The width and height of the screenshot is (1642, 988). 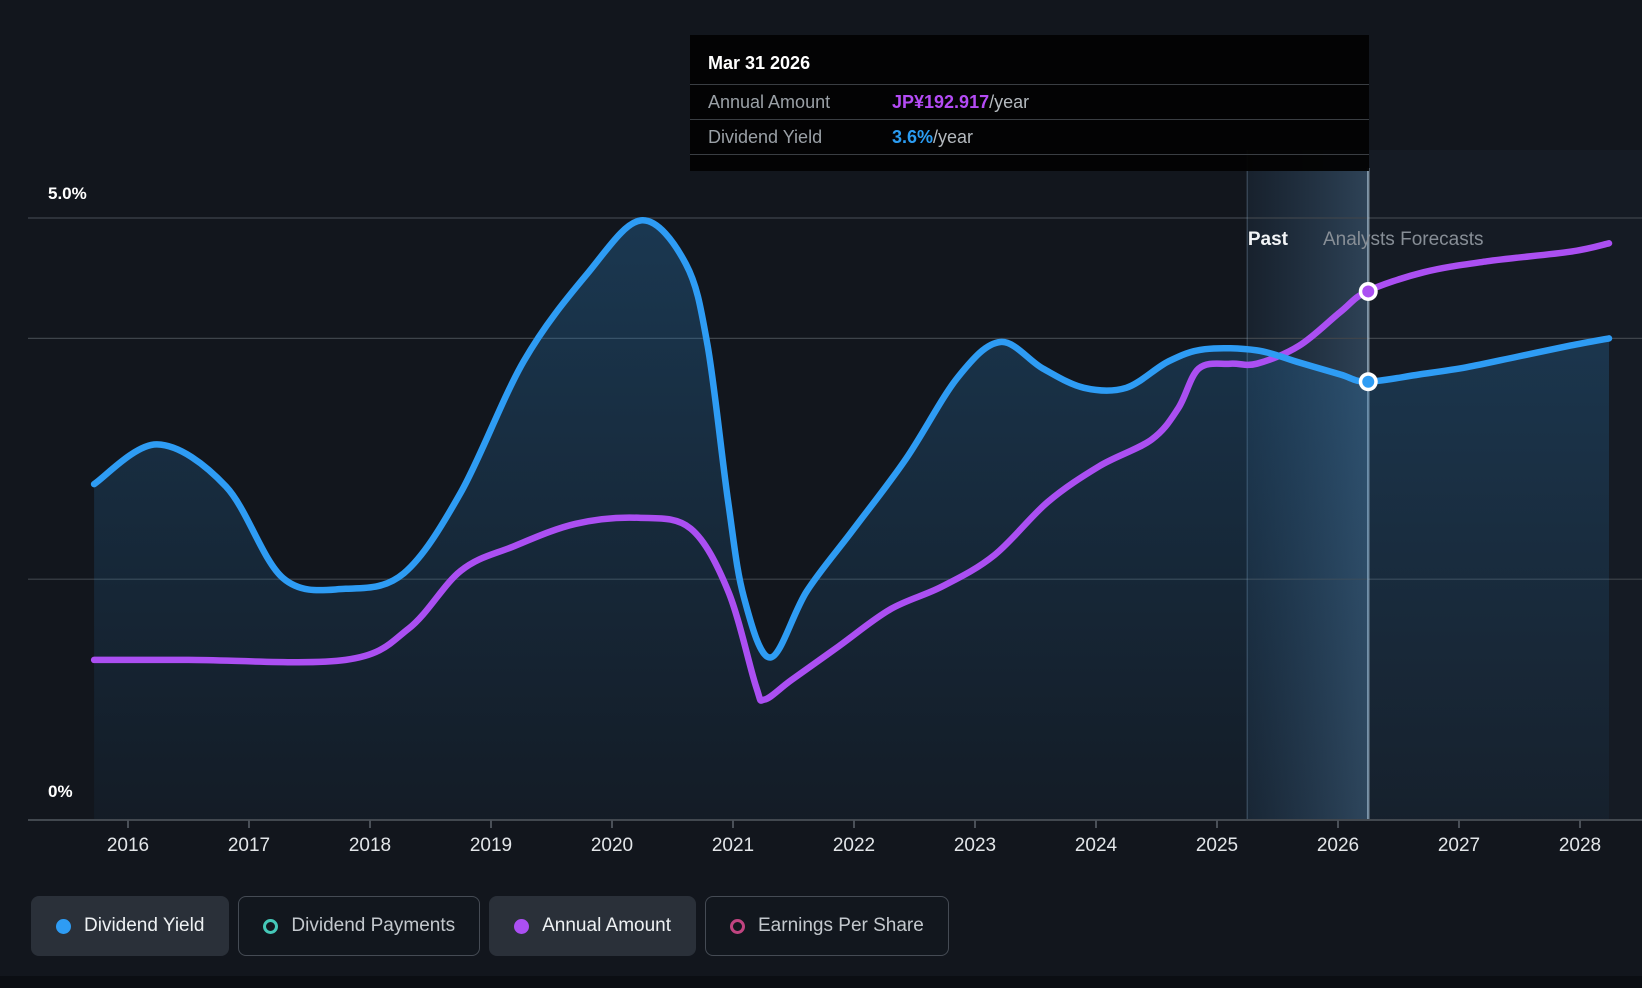 I want to click on x-axis-year-label: 2022, so click(x=854, y=845).